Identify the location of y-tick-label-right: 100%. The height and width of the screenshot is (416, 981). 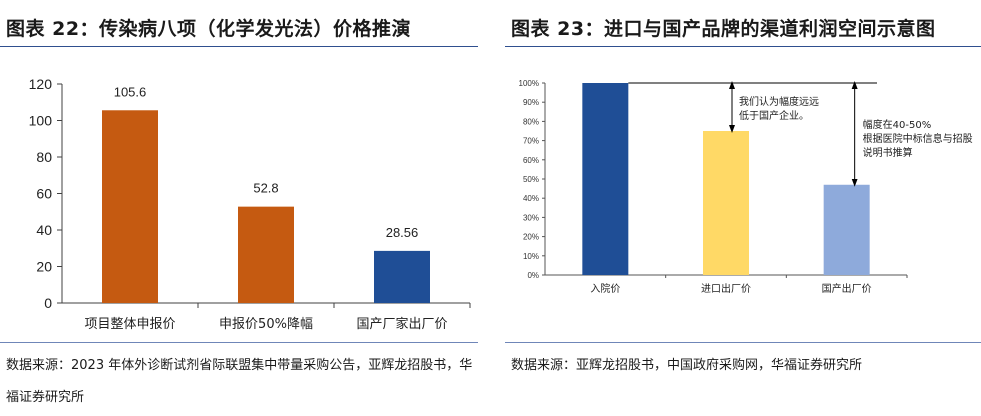
(529, 83).